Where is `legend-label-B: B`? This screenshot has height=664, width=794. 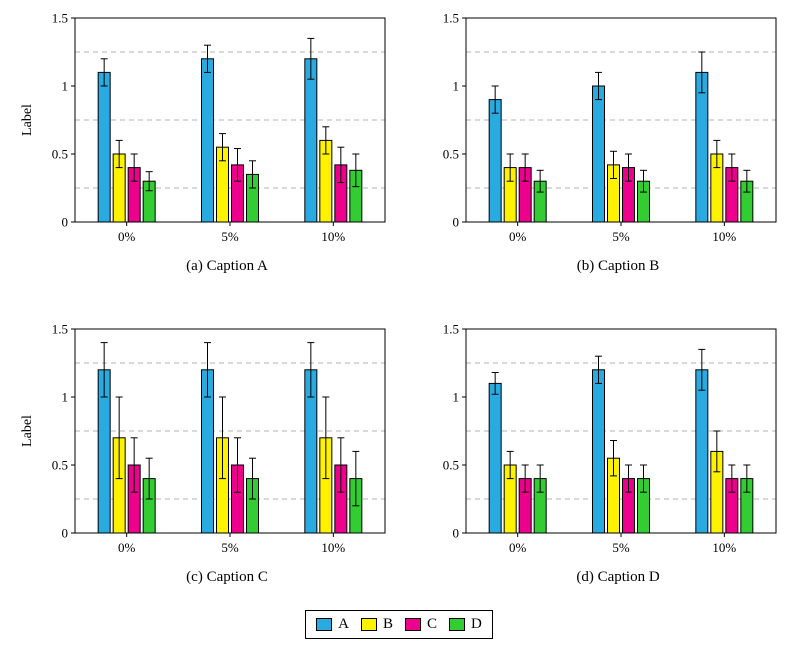 legend-label-B: B is located at coordinates (387, 624).